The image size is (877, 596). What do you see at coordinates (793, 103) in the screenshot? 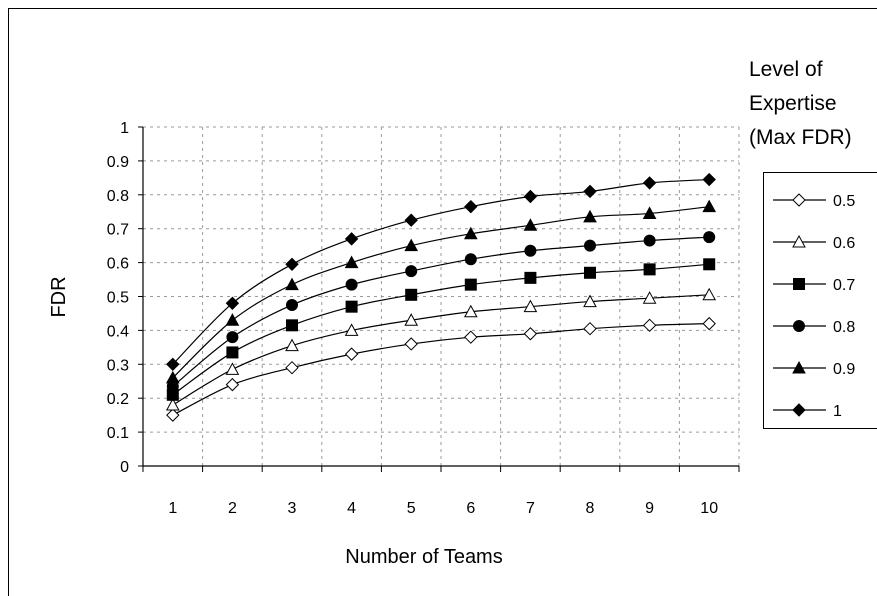
I see `legend-title-line-2: Expertise` at bounding box center [793, 103].